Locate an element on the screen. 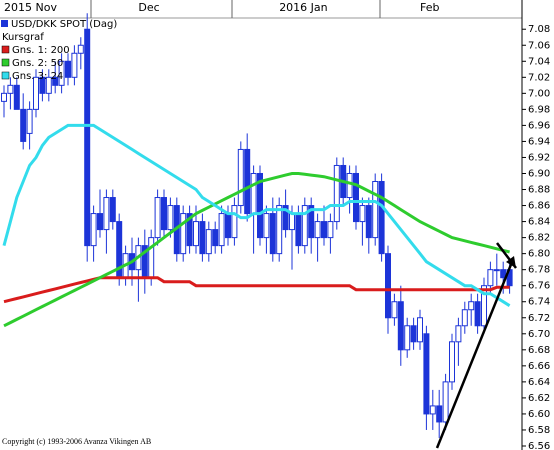  legend-title: USD/DKK SPOT (Dag) is located at coordinates (64, 24).